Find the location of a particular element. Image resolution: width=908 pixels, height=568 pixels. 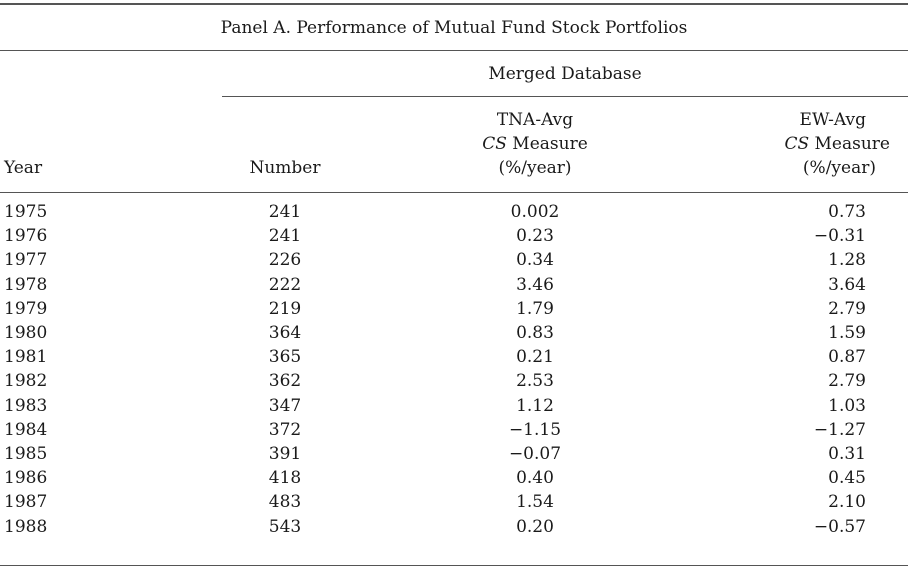

ew-avg-cell: 1.03 is located at coordinates (847, 405).